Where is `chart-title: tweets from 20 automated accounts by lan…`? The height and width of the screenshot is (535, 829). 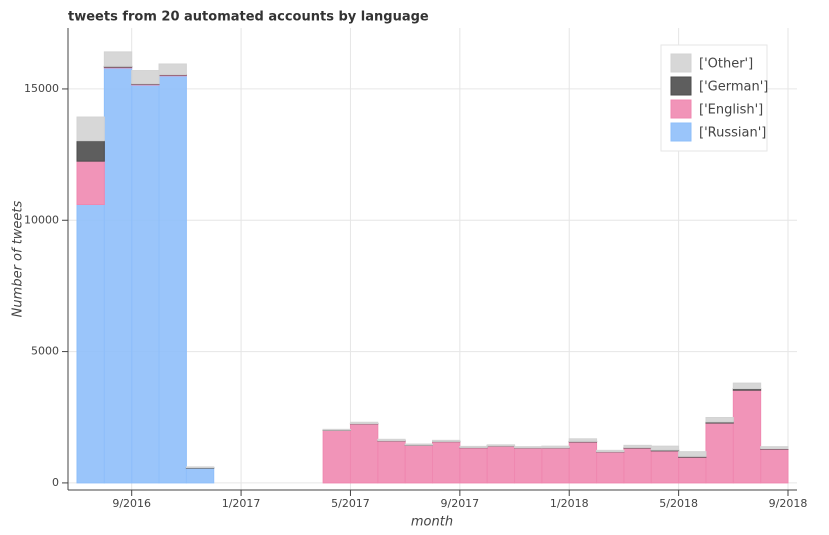
chart-title: tweets from 20 automated accounts by lan… is located at coordinates (248, 17).